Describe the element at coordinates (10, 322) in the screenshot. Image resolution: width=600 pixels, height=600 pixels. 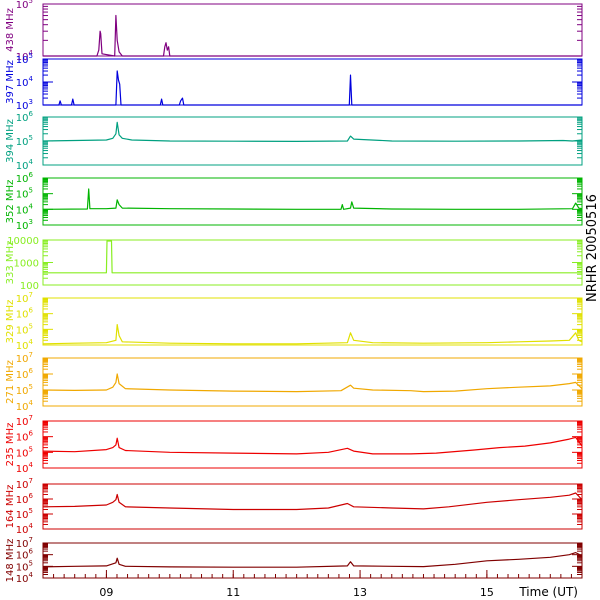
I see `series-label: 329 MHz` at that location.